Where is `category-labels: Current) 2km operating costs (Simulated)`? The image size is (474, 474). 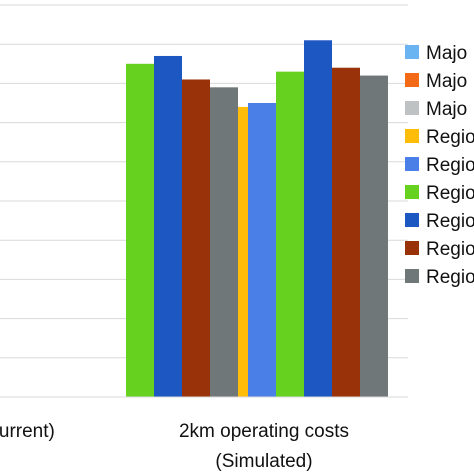
category-labels: Current) 2km operating costs (Simulated) is located at coordinates (174, 446).